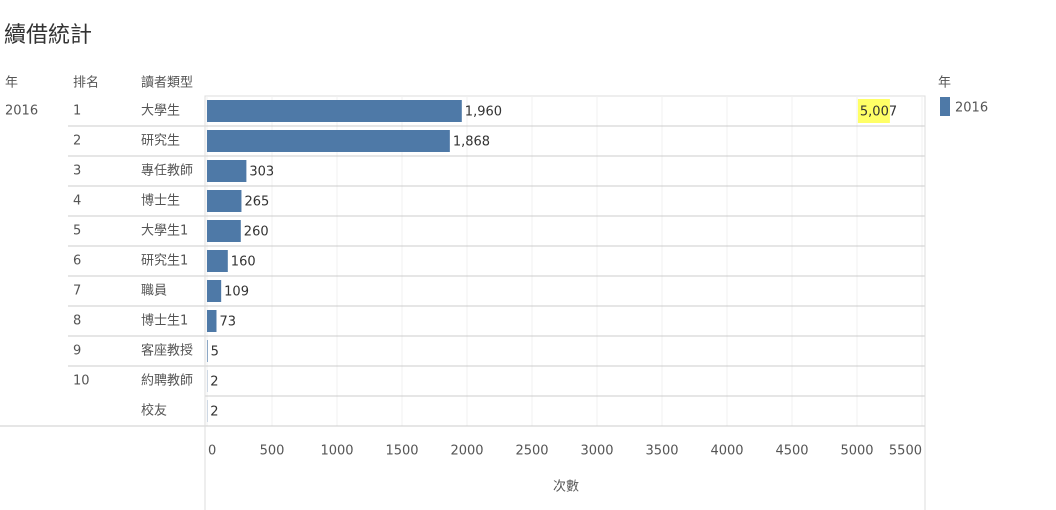 The image size is (1056, 510). Describe the element at coordinates (167, 83) in the screenshot. I see `column-header: 讀者類型` at that location.